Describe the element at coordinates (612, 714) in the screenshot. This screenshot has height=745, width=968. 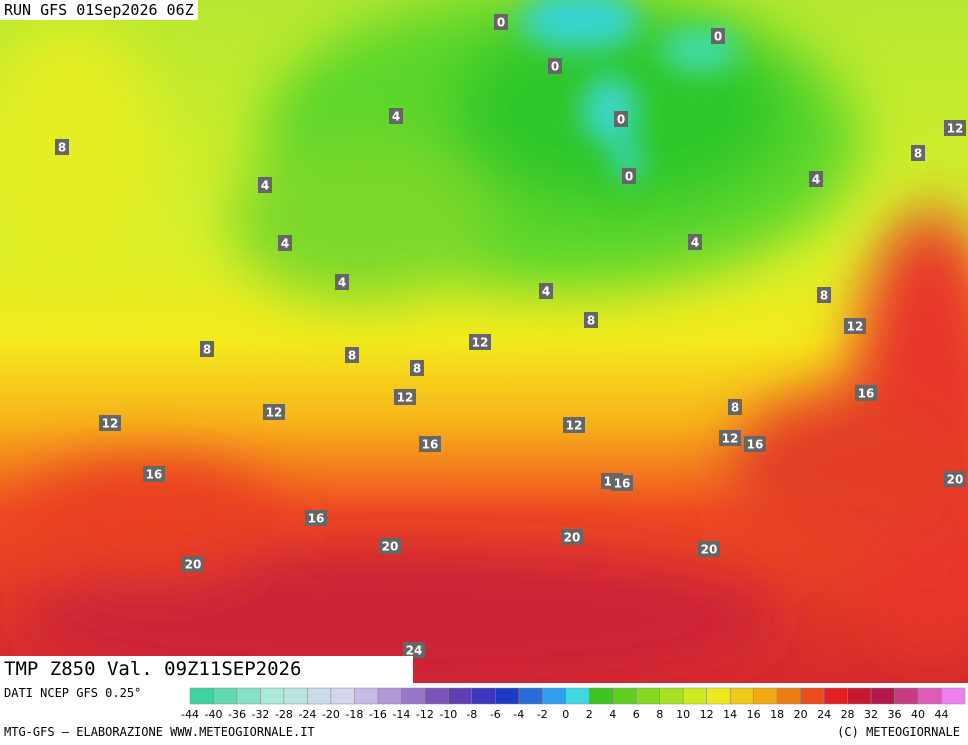
I see `legend-tick-label: 4` at that location.